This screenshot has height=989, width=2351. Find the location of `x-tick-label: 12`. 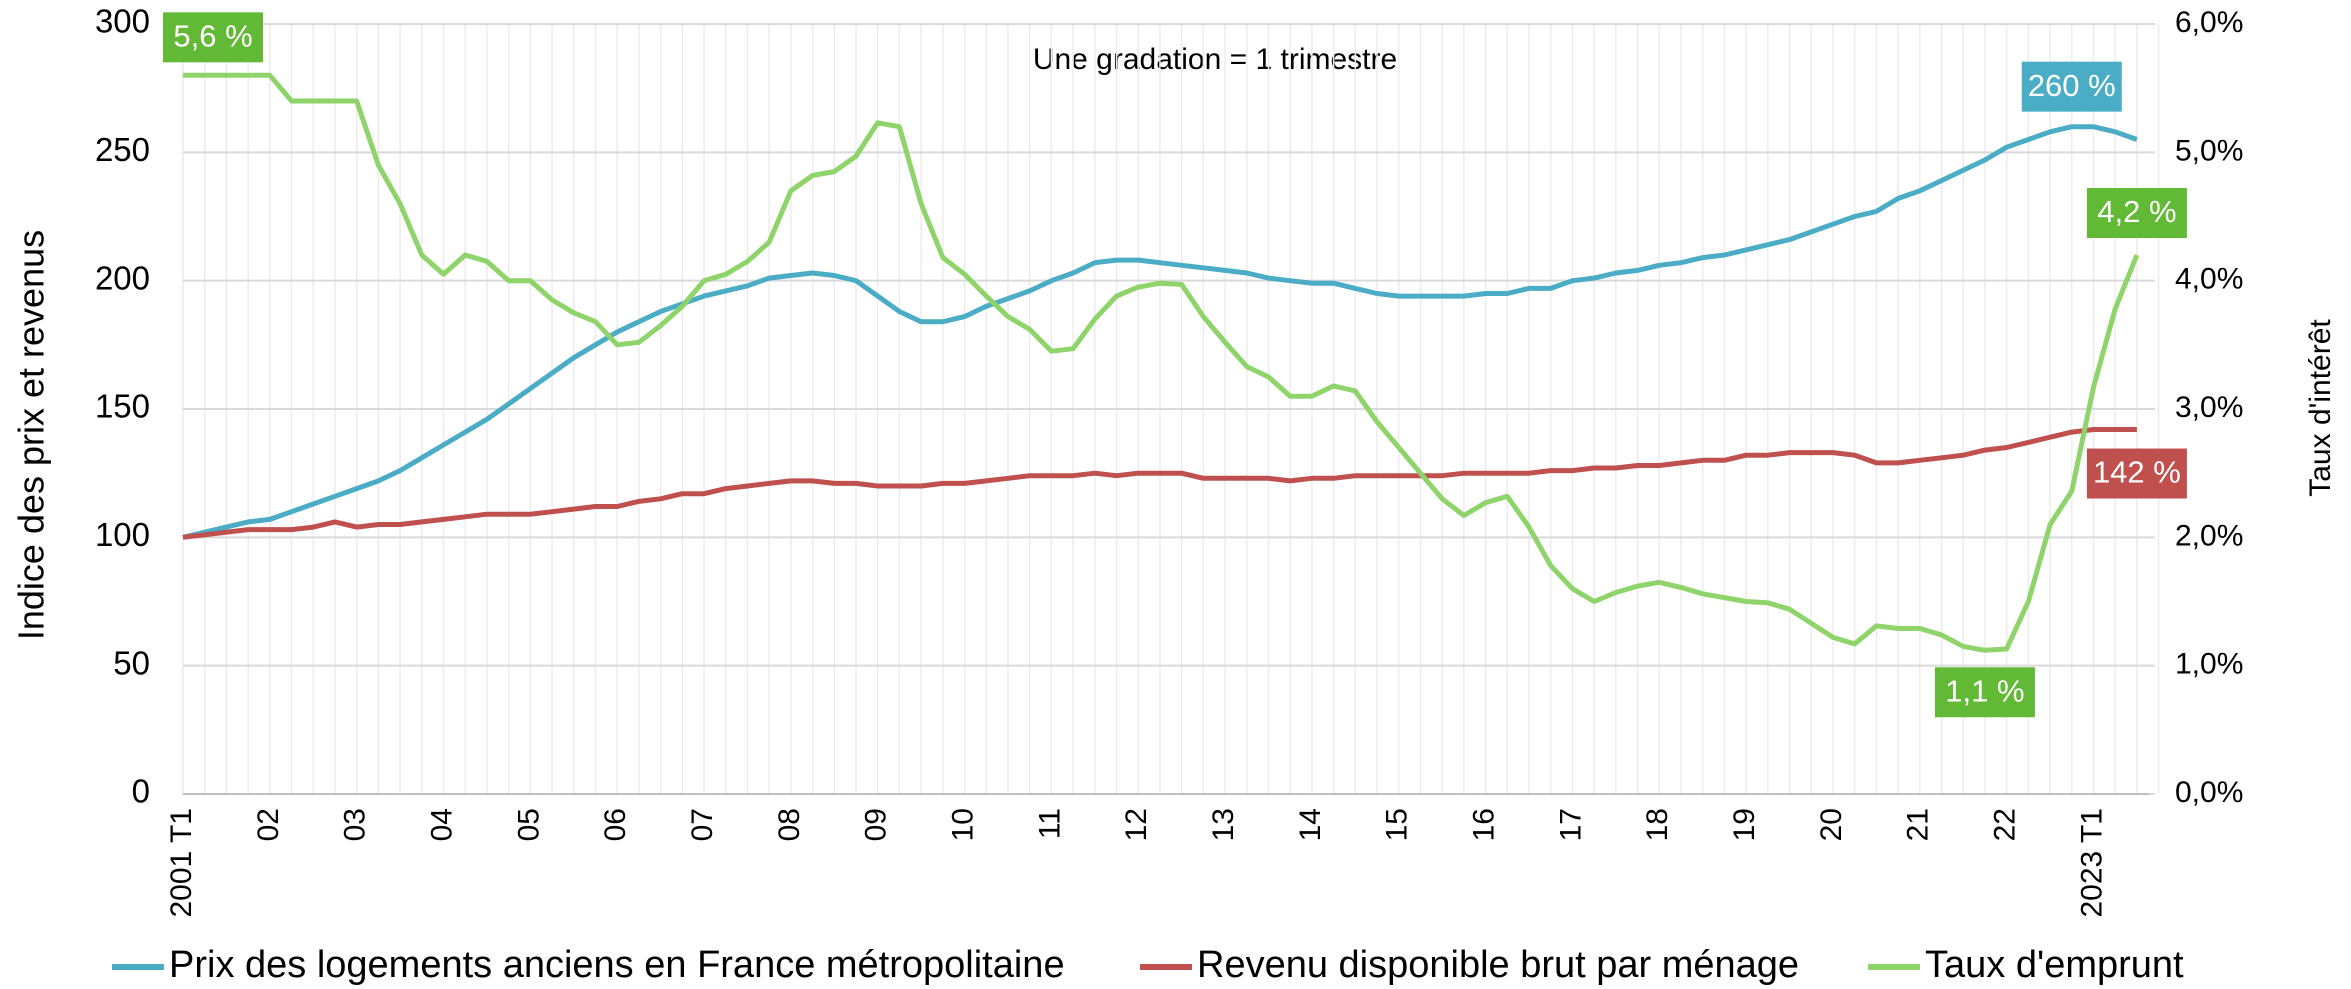

x-tick-label: 12 is located at coordinates (1136, 824).